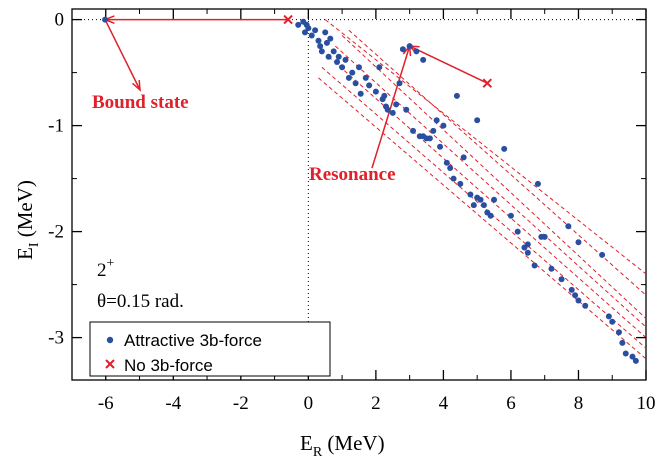 This screenshot has width=659, height=468. Describe the element at coordinates (56, 126) in the screenshot. I see `y-tick-label: -1` at that location.